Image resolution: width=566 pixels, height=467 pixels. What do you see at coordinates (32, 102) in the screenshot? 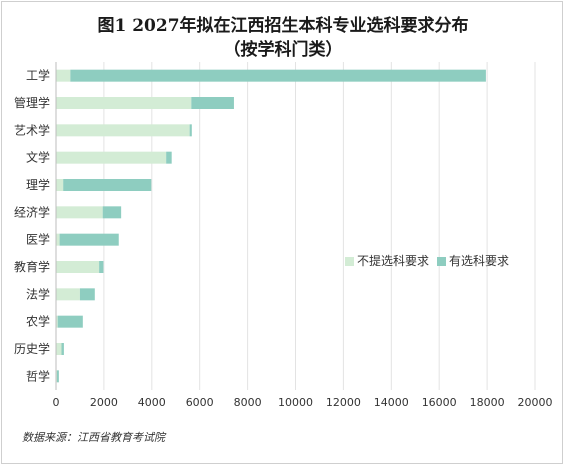
I see `category-label: 管理学` at bounding box center [32, 102].